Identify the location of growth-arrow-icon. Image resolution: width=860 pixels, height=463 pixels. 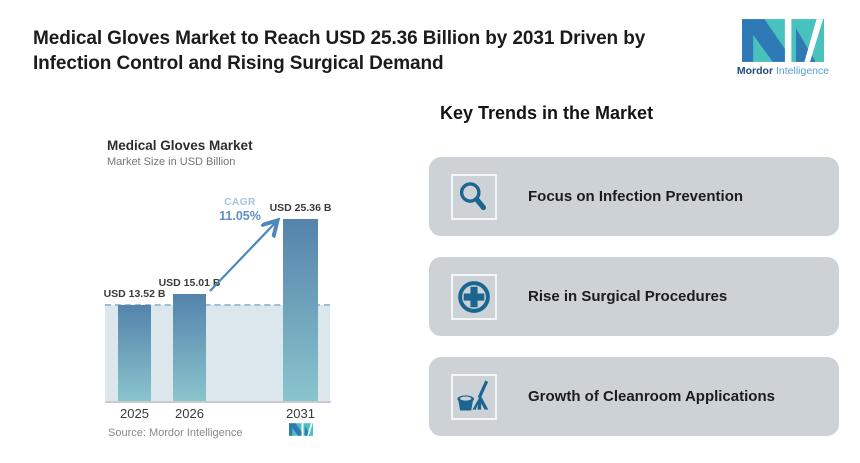
(269, 251).